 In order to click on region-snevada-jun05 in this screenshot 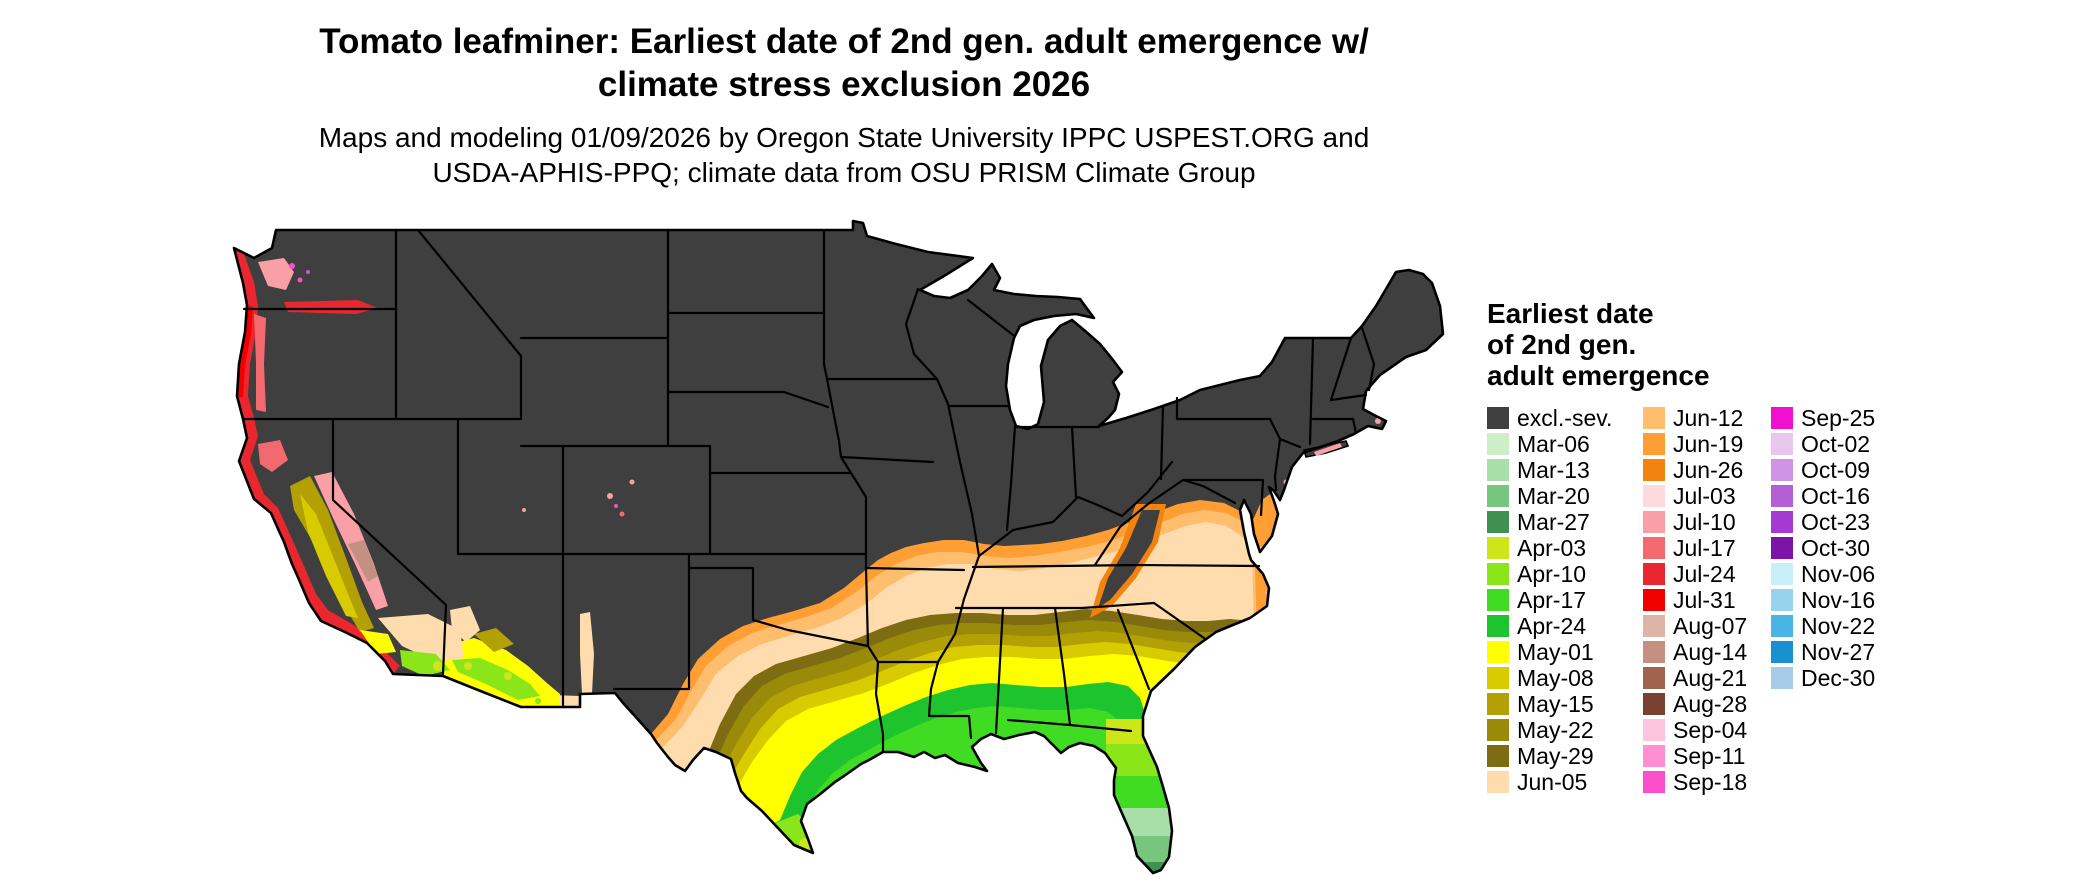, I will do `click(465, 624)`.